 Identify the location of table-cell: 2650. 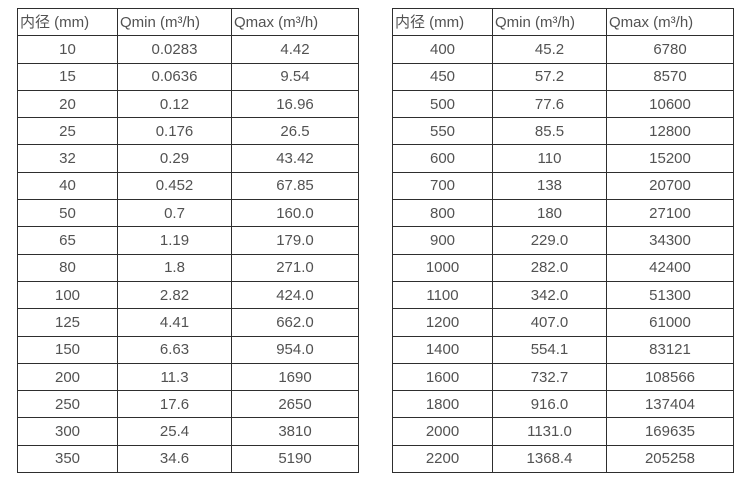
(295, 404).